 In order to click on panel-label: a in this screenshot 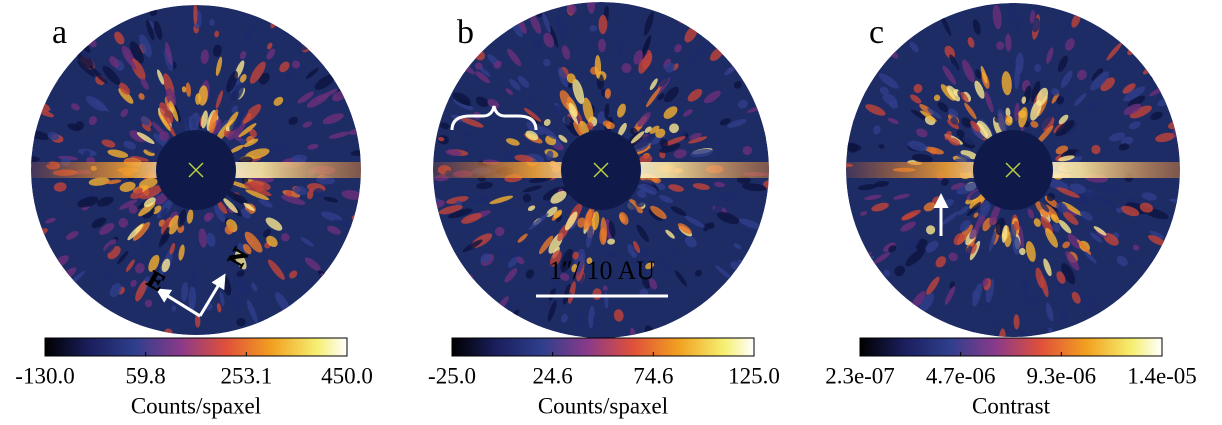, I will do `click(59, 32)`.